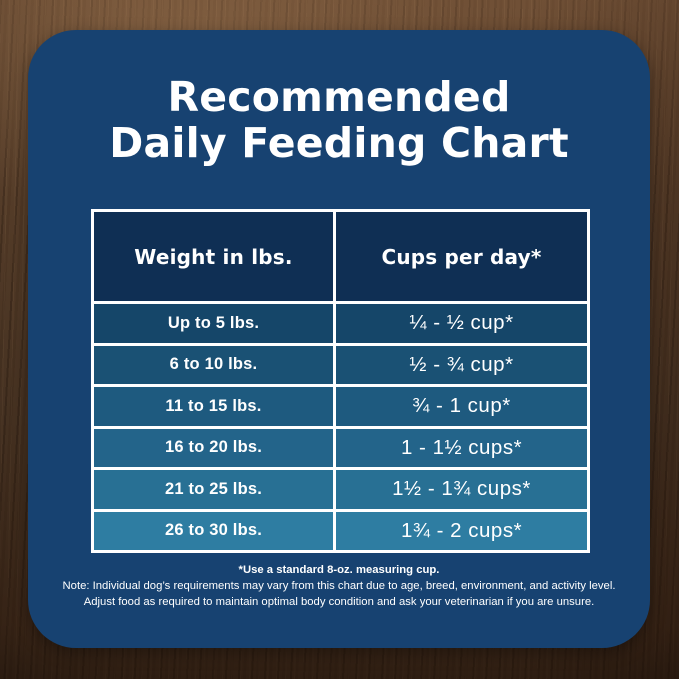  Describe the element at coordinates (339, 570) in the screenshot. I see `measuring-cup-note: *Use a standard 8-oz. measuring cup.` at that location.